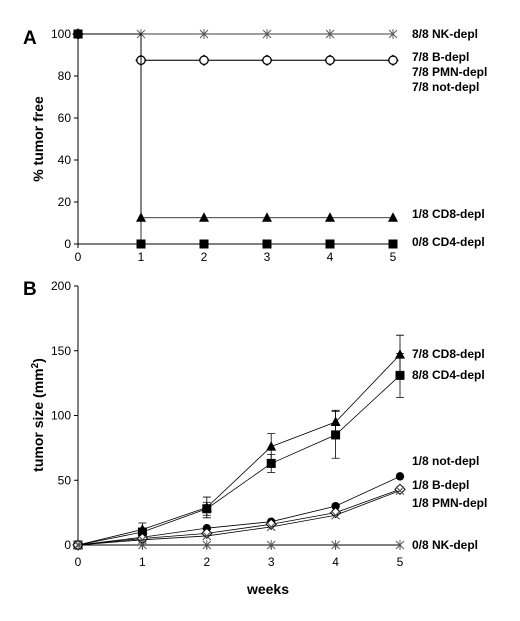  What do you see at coordinates (448, 354) in the screenshot?
I see `panel-b-series-label: 7/8 CD8-depl` at bounding box center [448, 354].